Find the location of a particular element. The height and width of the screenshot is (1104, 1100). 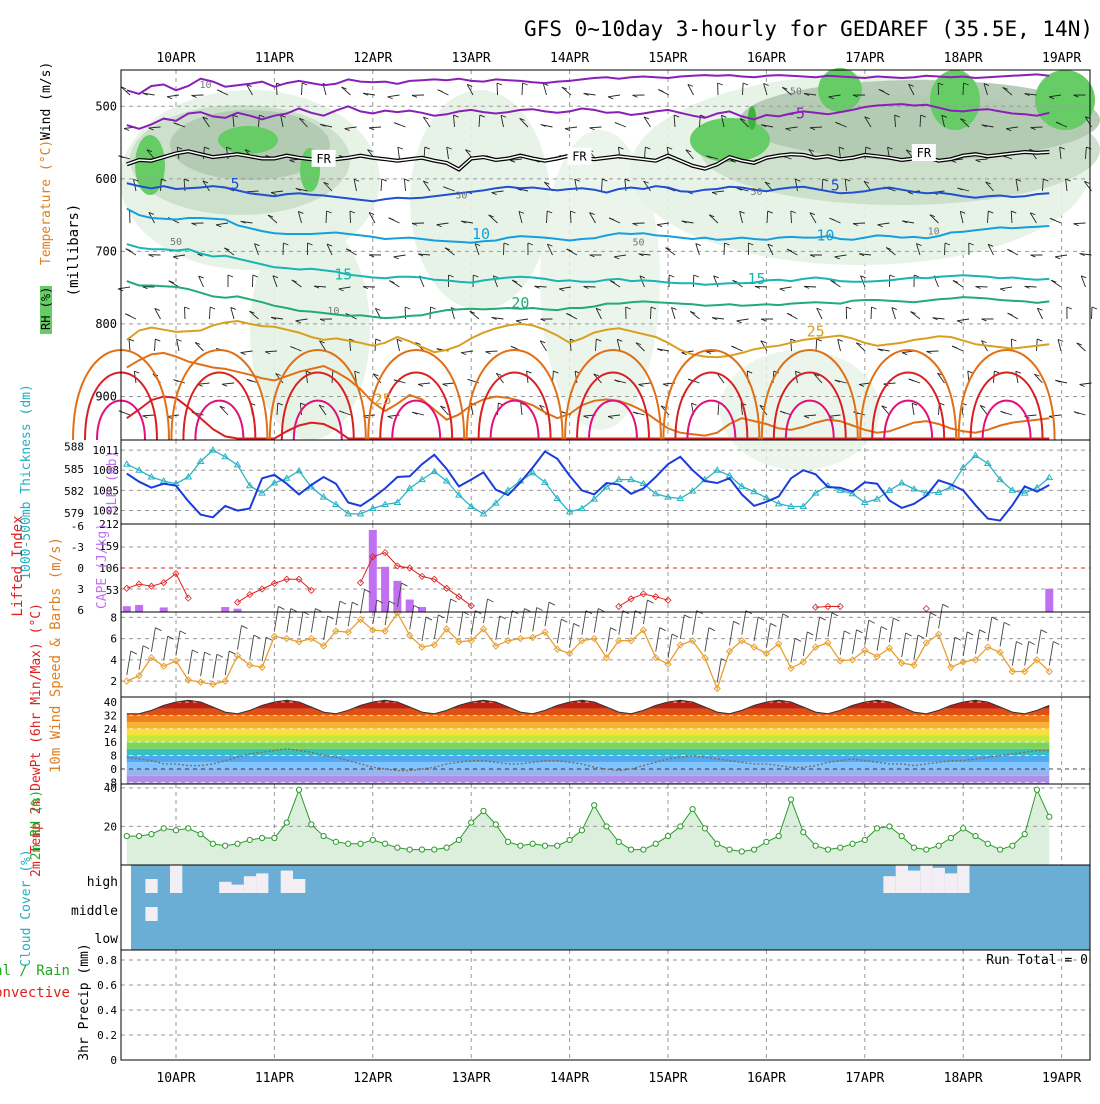

date-label-bottom: 15APR is located at coordinates (667, 1078).